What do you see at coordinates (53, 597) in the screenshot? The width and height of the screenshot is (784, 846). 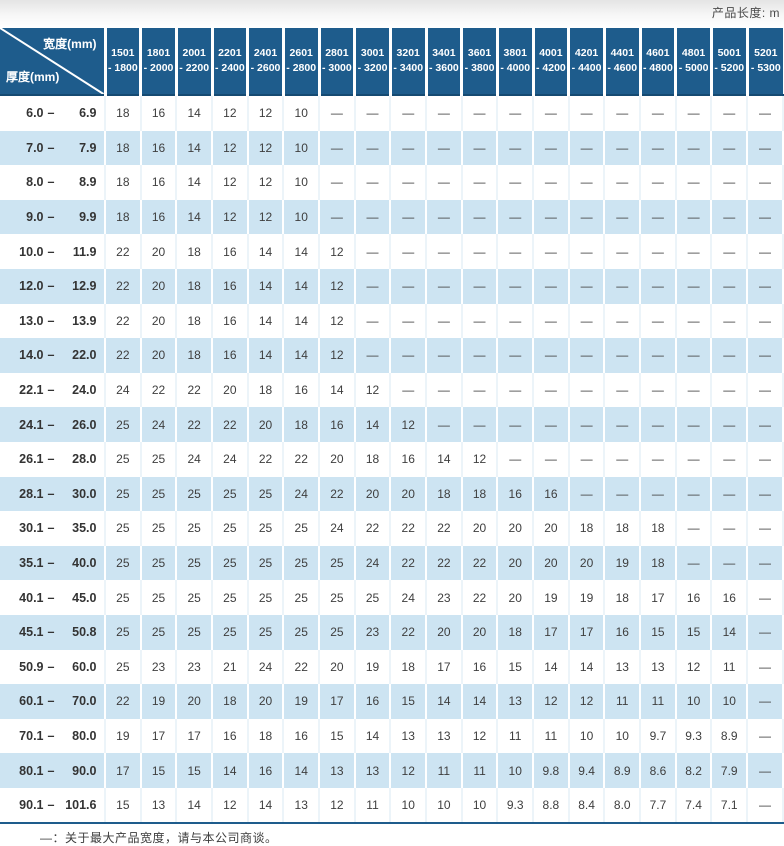 I see `thickness-range-label: 40.1–45.0` at bounding box center [53, 597].